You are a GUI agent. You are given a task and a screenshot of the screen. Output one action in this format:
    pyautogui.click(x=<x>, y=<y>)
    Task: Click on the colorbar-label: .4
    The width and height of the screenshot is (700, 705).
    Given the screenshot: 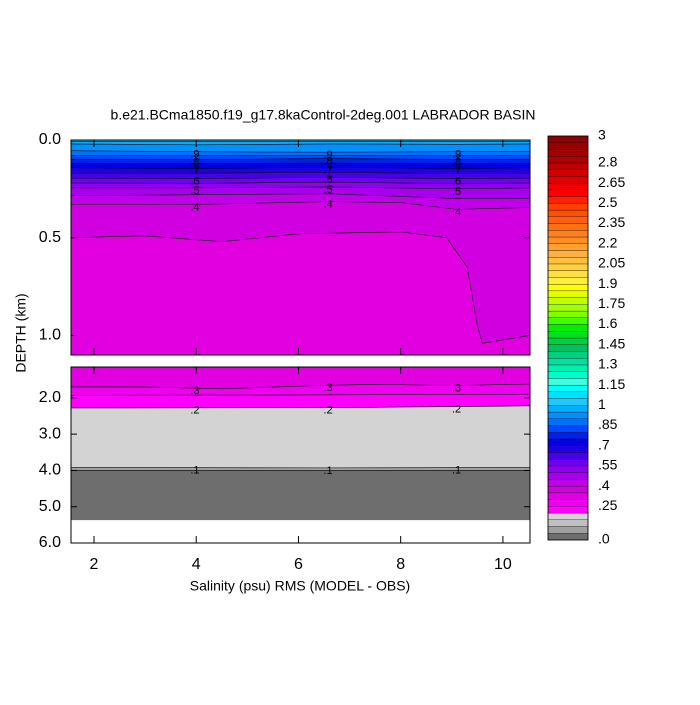 What is the action you would take?
    pyautogui.click(x=604, y=485)
    